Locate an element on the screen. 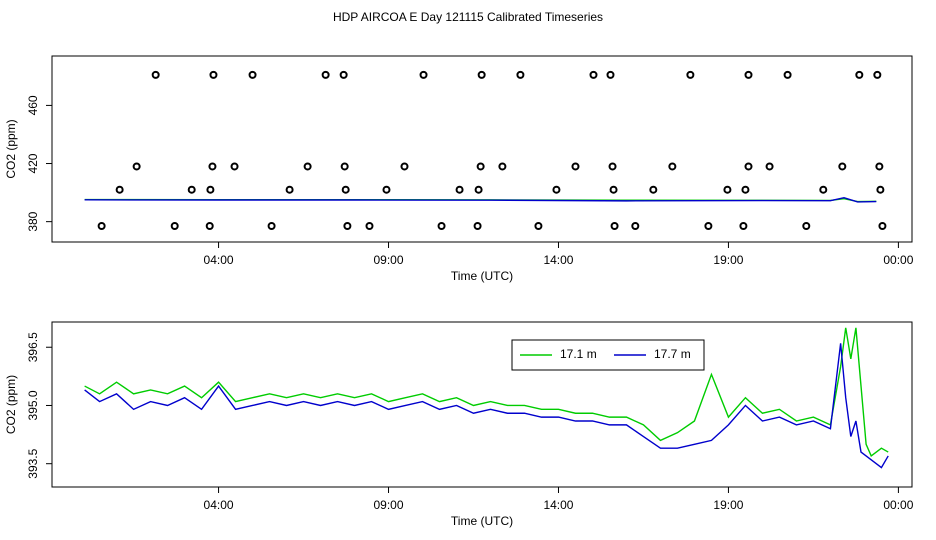 The width and height of the screenshot is (936, 540). y-tick-label: 395.0 is located at coordinates (33, 405).